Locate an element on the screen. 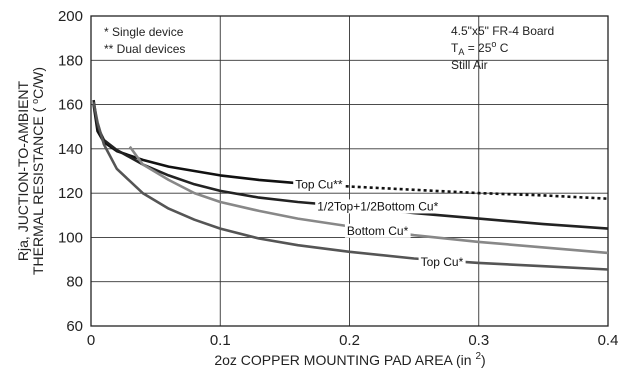  series-label-3: Top Cu* is located at coordinates (442, 262).